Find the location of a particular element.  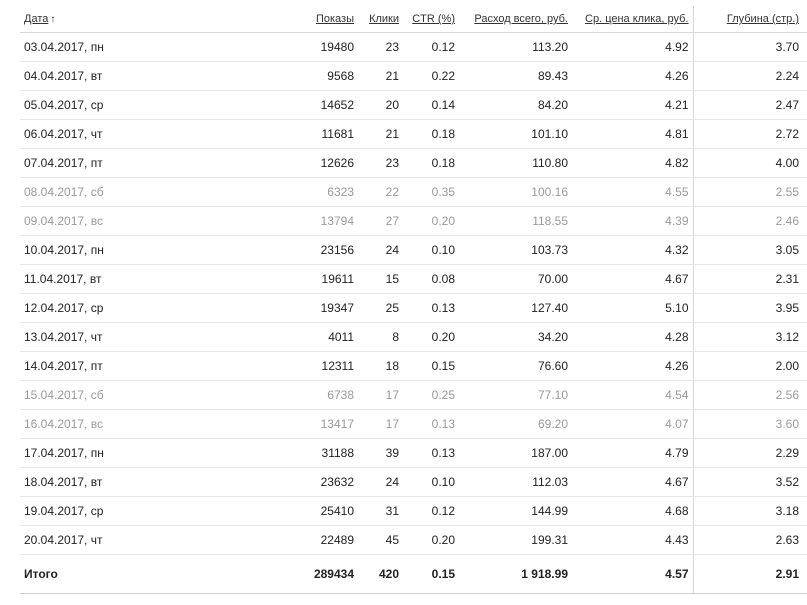

cell-avg-cpc: 4.92 is located at coordinates (632, 47).